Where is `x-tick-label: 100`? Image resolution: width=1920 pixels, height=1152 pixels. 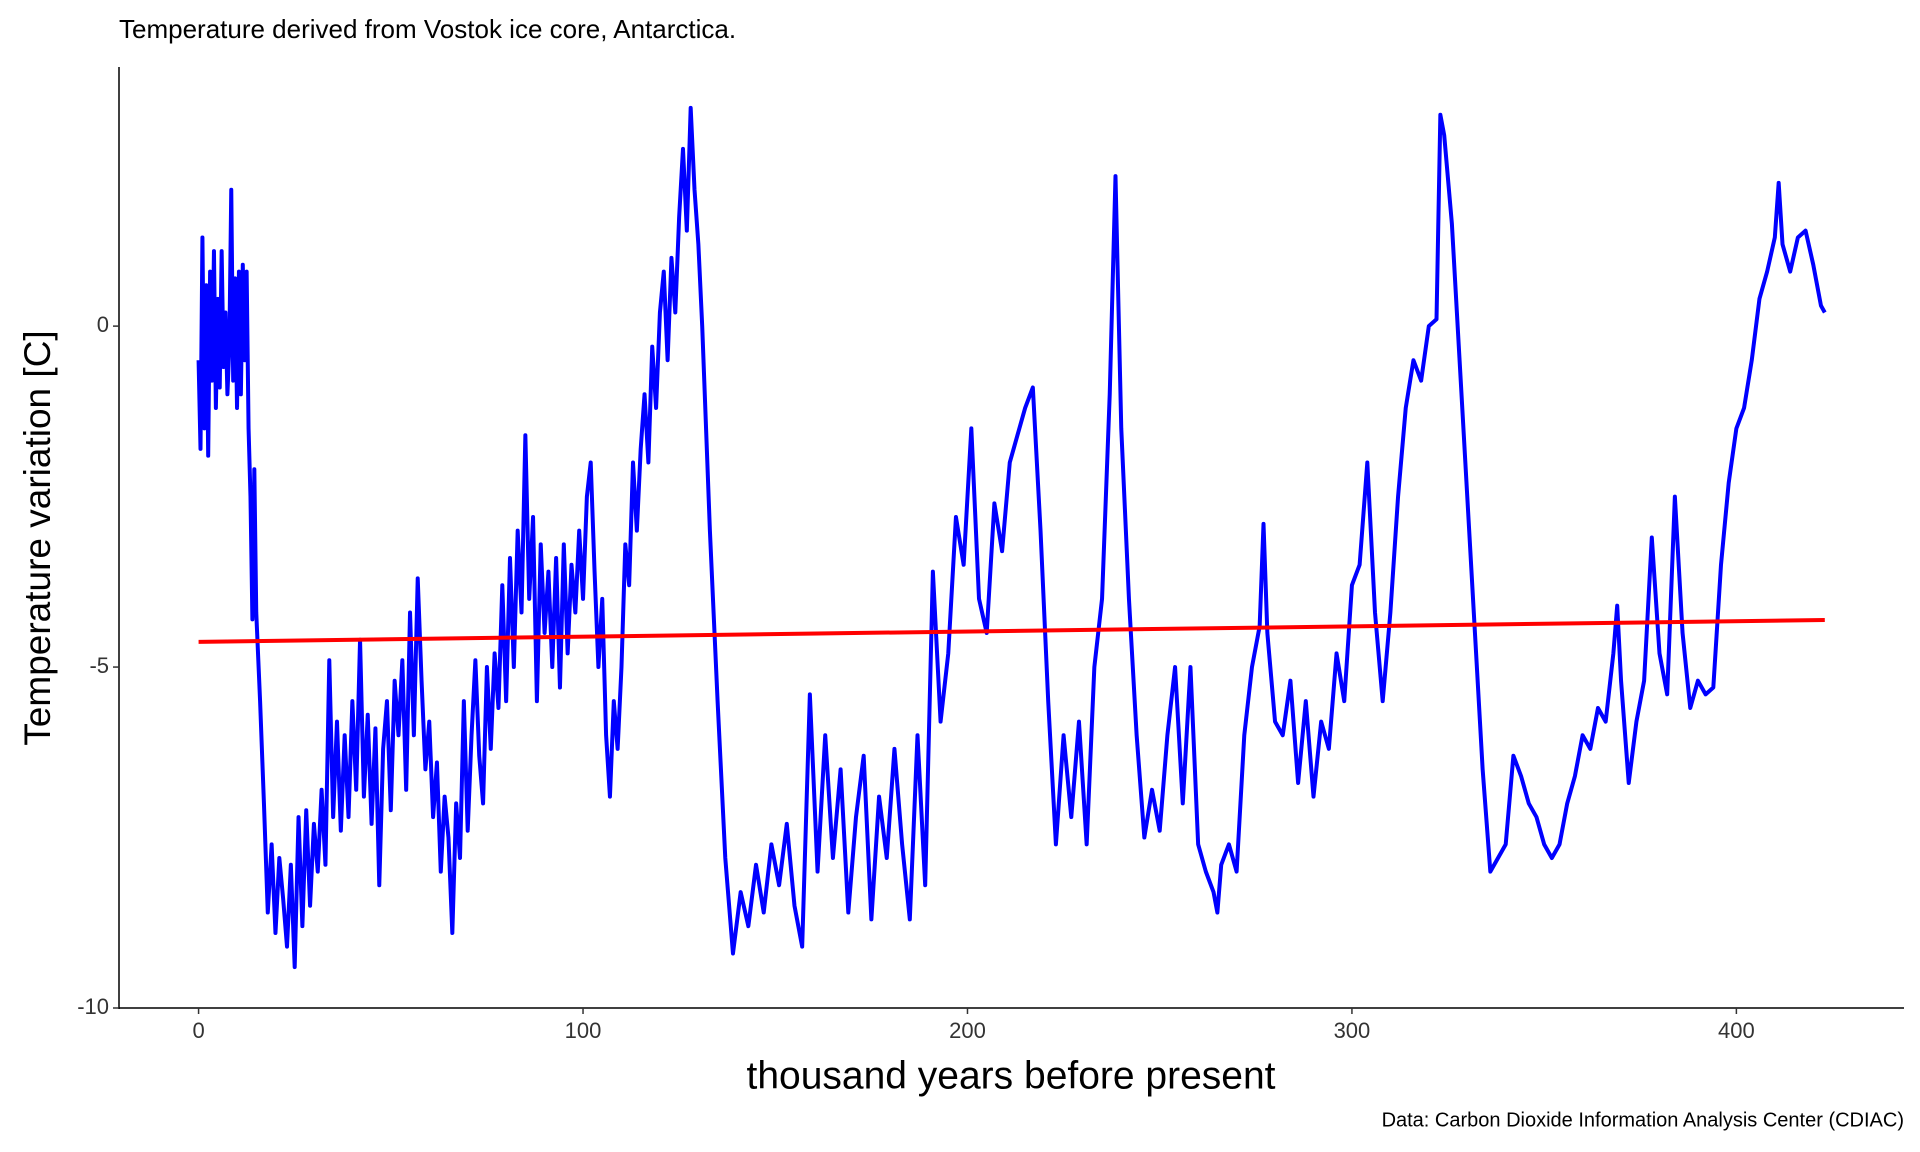 x-tick-label: 100 is located at coordinates (583, 1030).